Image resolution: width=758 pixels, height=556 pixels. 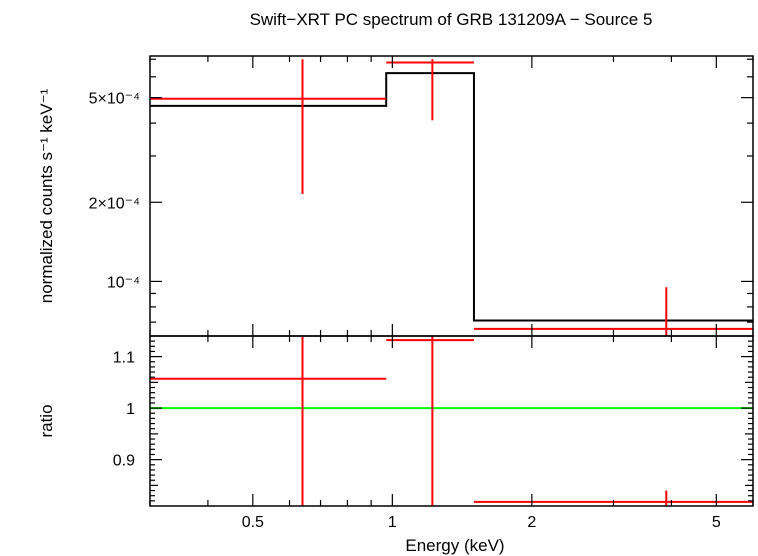 I want to click on y-tick-label: 10⁻⁴, so click(x=123, y=282).